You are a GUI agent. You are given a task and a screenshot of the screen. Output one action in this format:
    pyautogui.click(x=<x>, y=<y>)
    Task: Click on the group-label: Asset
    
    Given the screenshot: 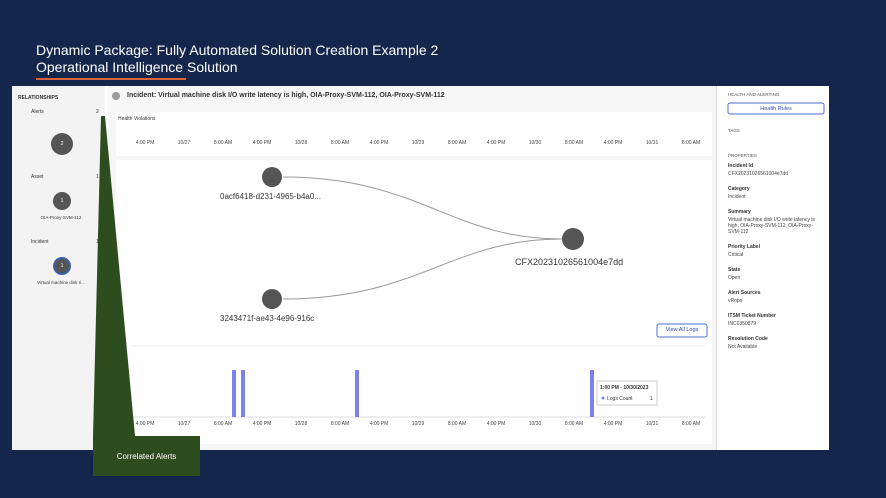 What is the action you would take?
    pyautogui.click(x=37, y=177)
    